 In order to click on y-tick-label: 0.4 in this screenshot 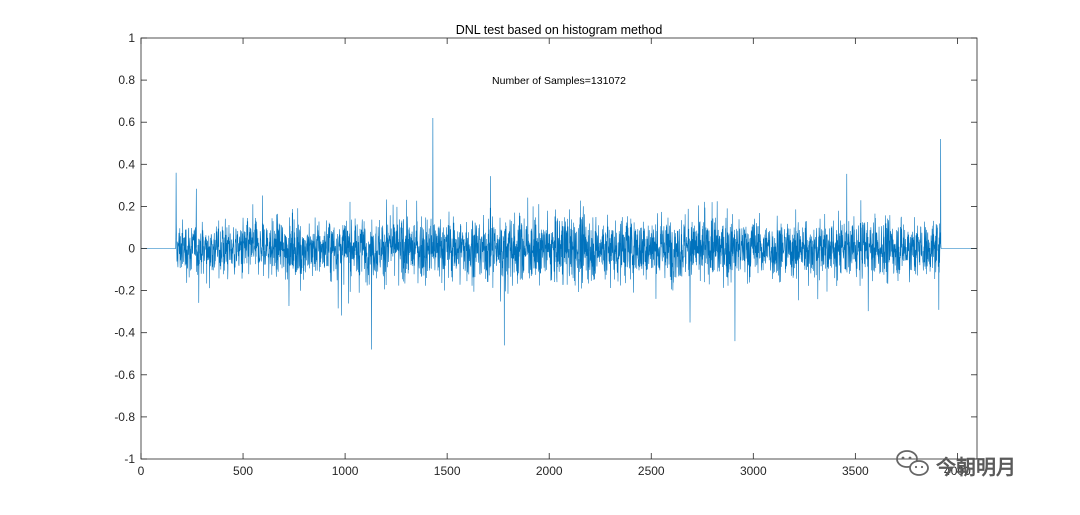, I will do `click(126, 164)`.